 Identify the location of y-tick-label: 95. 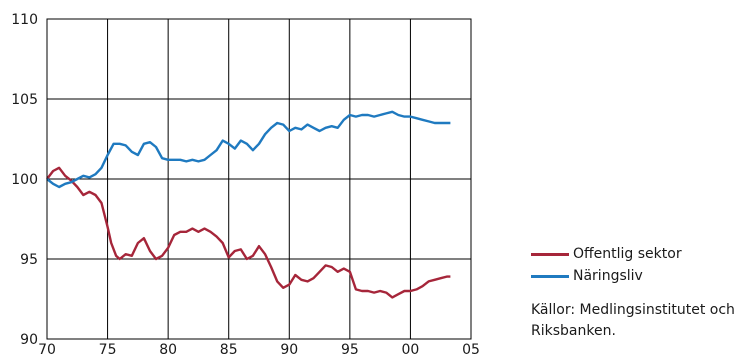
(29, 260).